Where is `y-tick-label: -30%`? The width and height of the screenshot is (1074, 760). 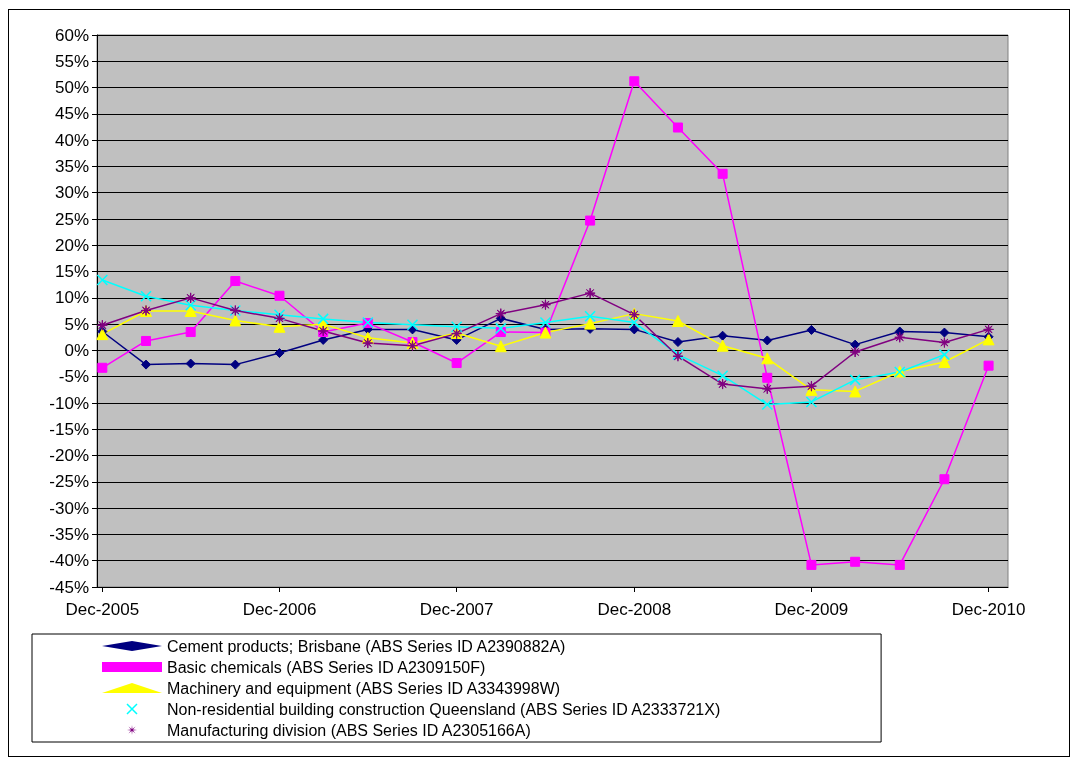 y-tick-label: -30% is located at coordinates (69, 508).